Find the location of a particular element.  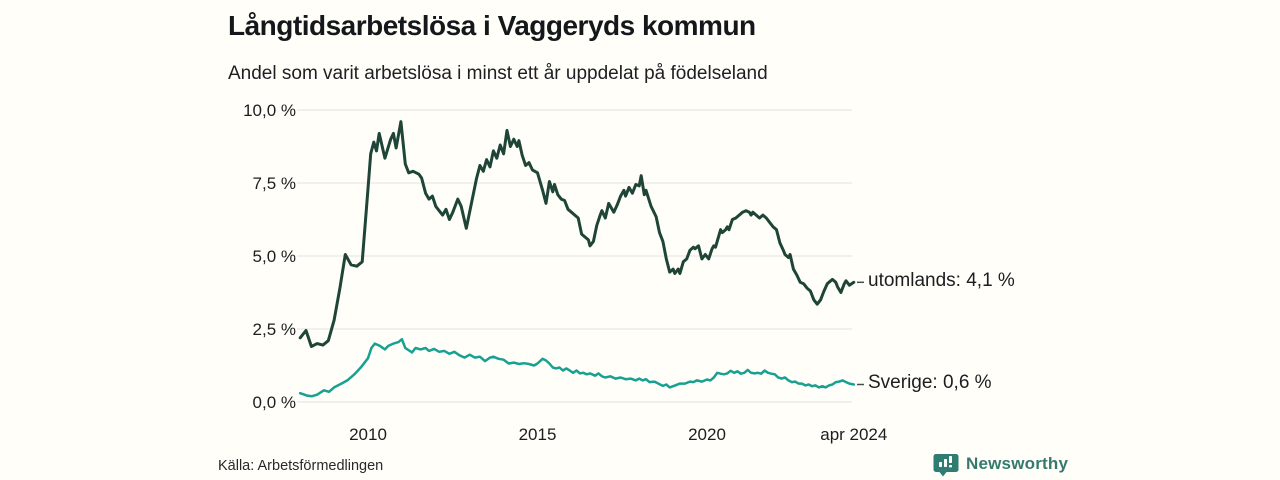

legend-label-sverige: Sverige: 0,6 % is located at coordinates (930, 382).